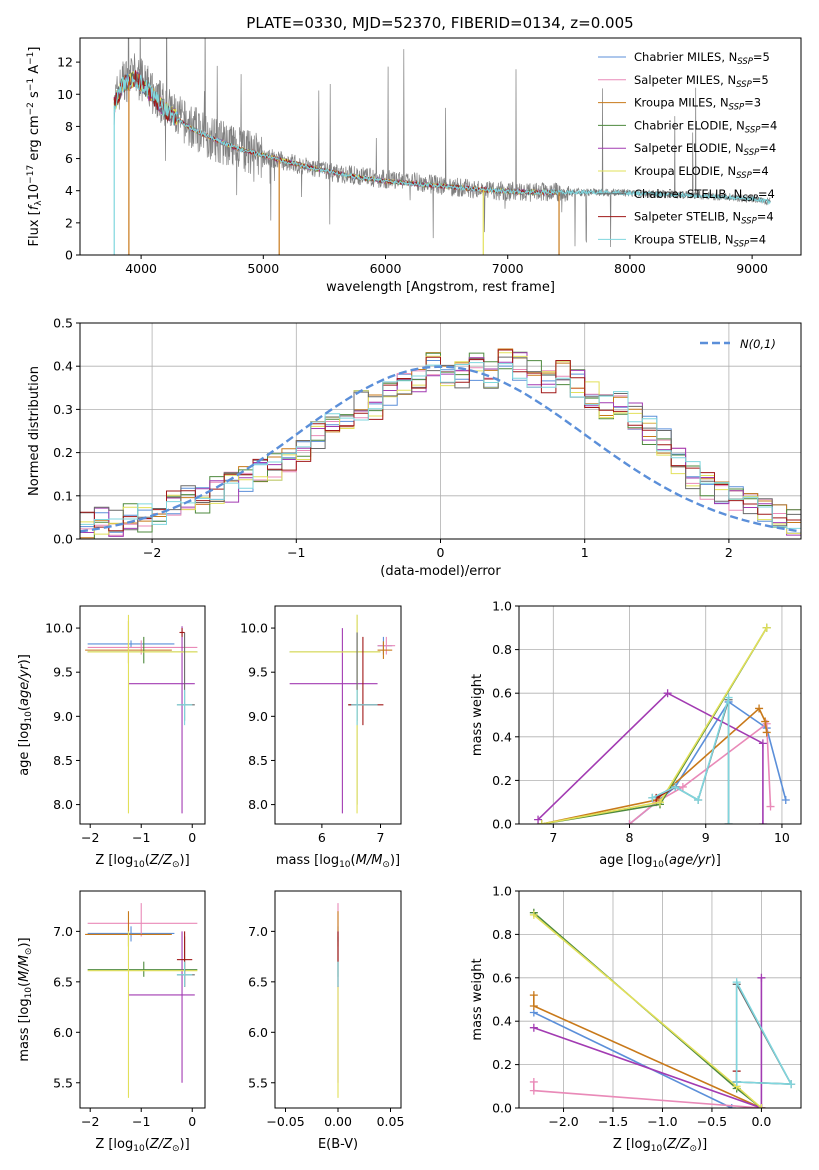 This screenshot has height=1170, width=819. Describe the element at coordinates (59, 628) in the screenshot. I see `y-tick-label: 10.0` at that location.